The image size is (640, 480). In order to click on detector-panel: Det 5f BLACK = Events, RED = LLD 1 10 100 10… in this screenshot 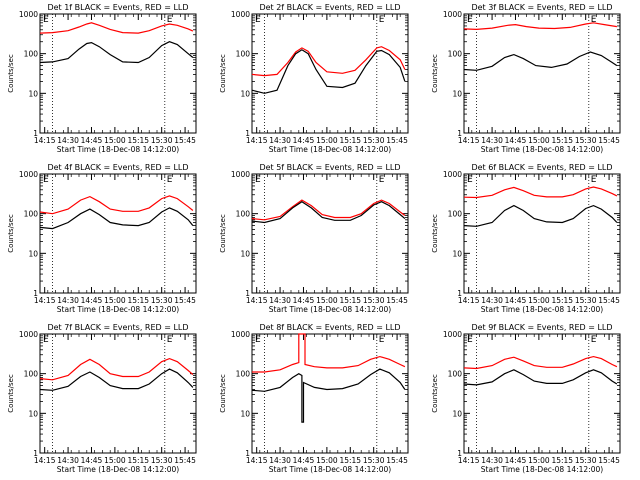, I will do `click(314, 238)`.